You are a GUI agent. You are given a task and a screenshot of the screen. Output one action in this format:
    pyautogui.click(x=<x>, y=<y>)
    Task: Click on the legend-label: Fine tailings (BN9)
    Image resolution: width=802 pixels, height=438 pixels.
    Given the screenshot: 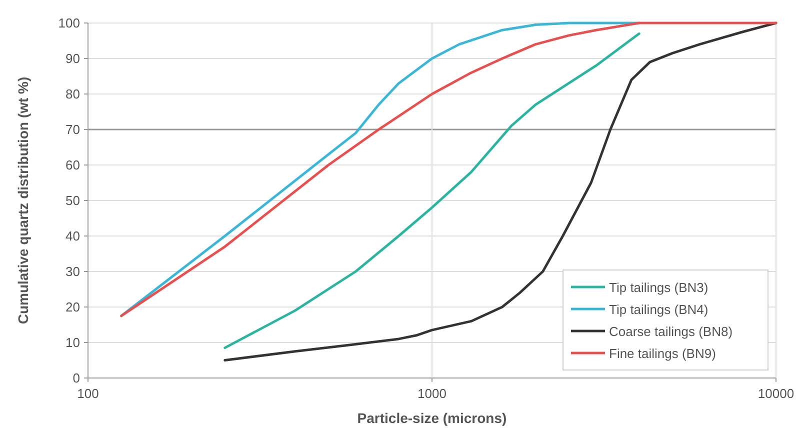 What is the action you would take?
    pyautogui.click(x=662, y=353)
    